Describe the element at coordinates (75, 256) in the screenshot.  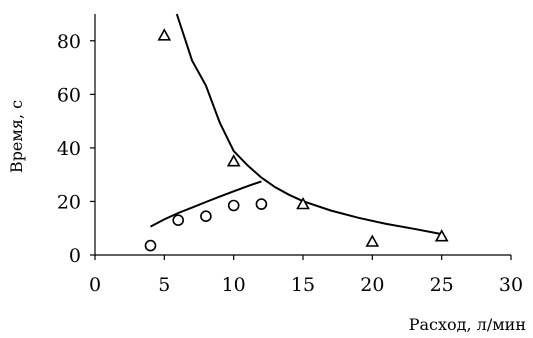
I see `y-tick-label: 0` at that location.